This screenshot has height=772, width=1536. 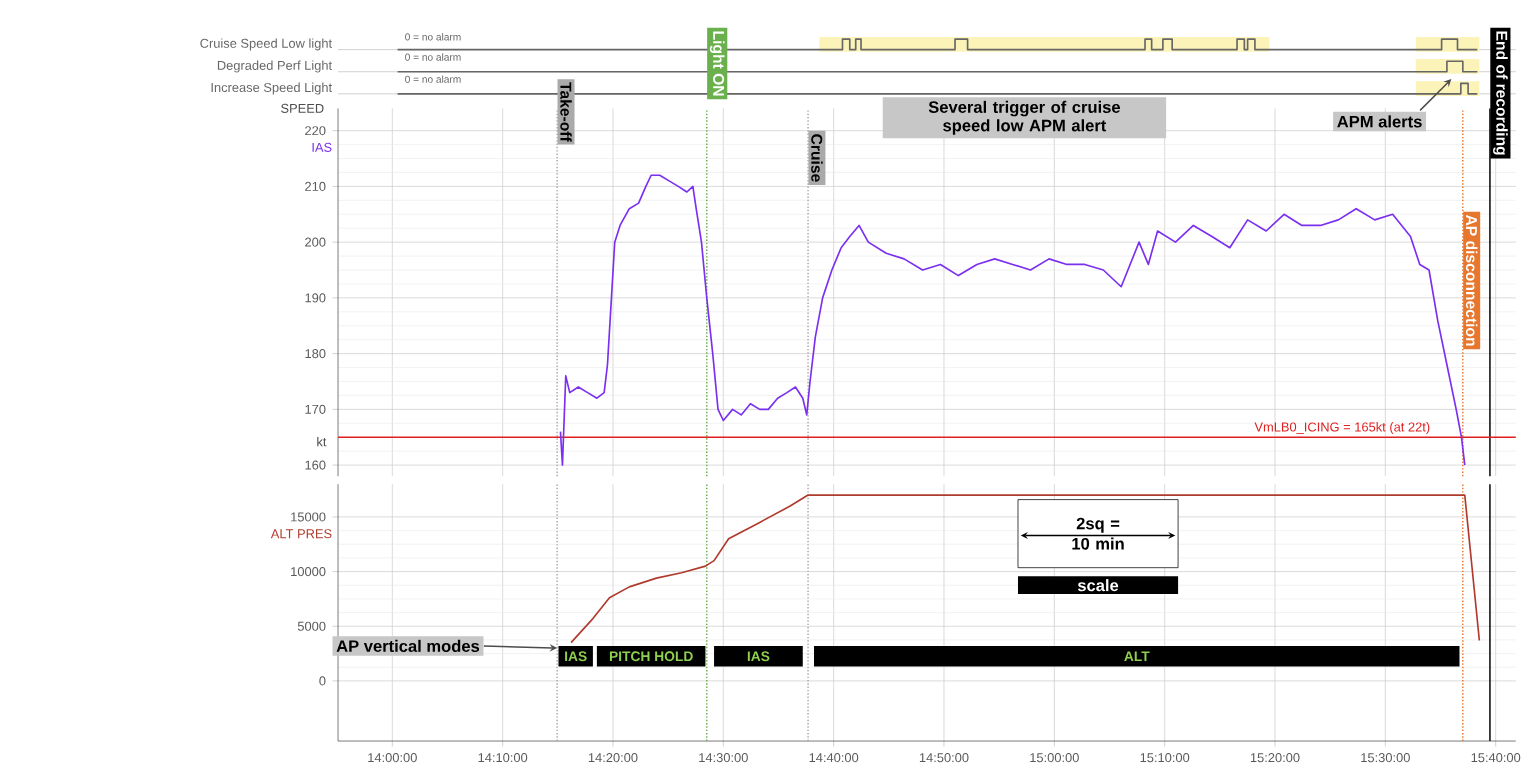 What do you see at coordinates (408, 646) in the screenshot?
I see `annotation: AP vertical modes` at bounding box center [408, 646].